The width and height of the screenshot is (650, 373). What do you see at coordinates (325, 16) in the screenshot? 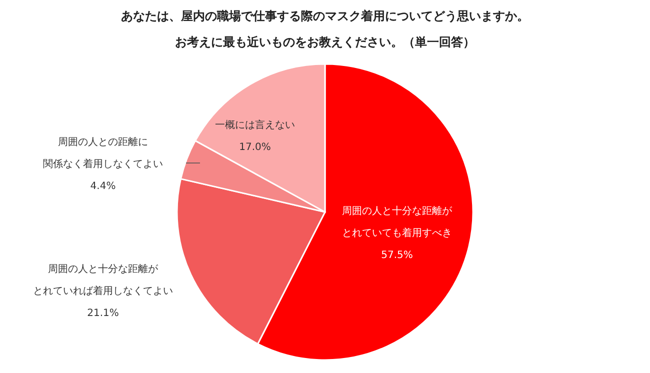
I see `chart-title: あなたは、屋内の職場で仕事する際のマスク着用についてどう思いますか。` at bounding box center [325, 16].